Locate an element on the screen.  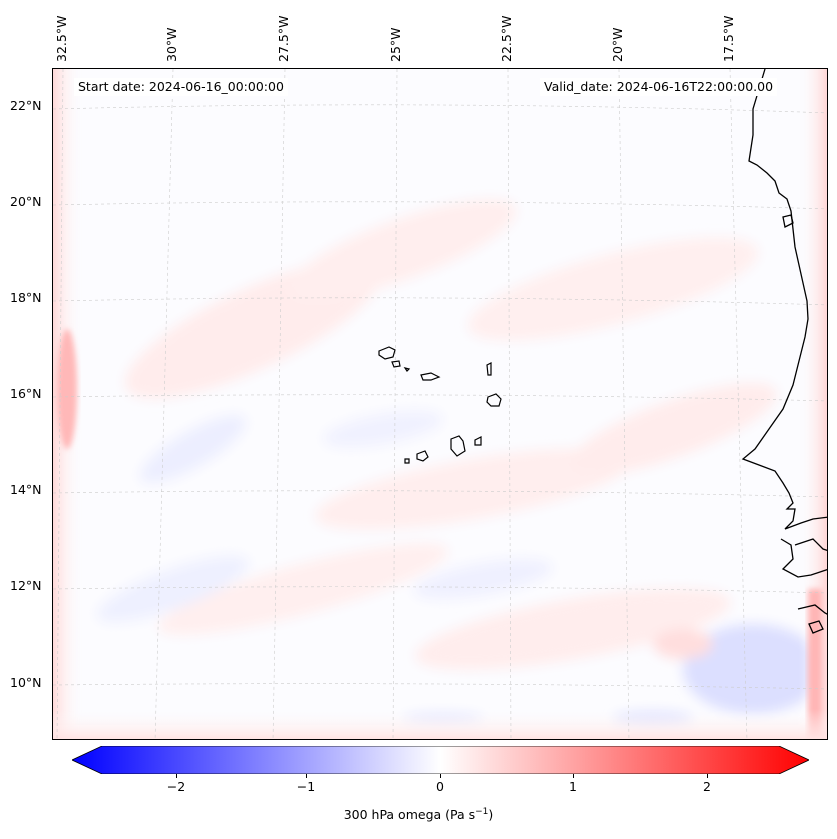
lon-label-32-5w: 32.5°W is located at coordinates (61, 38).